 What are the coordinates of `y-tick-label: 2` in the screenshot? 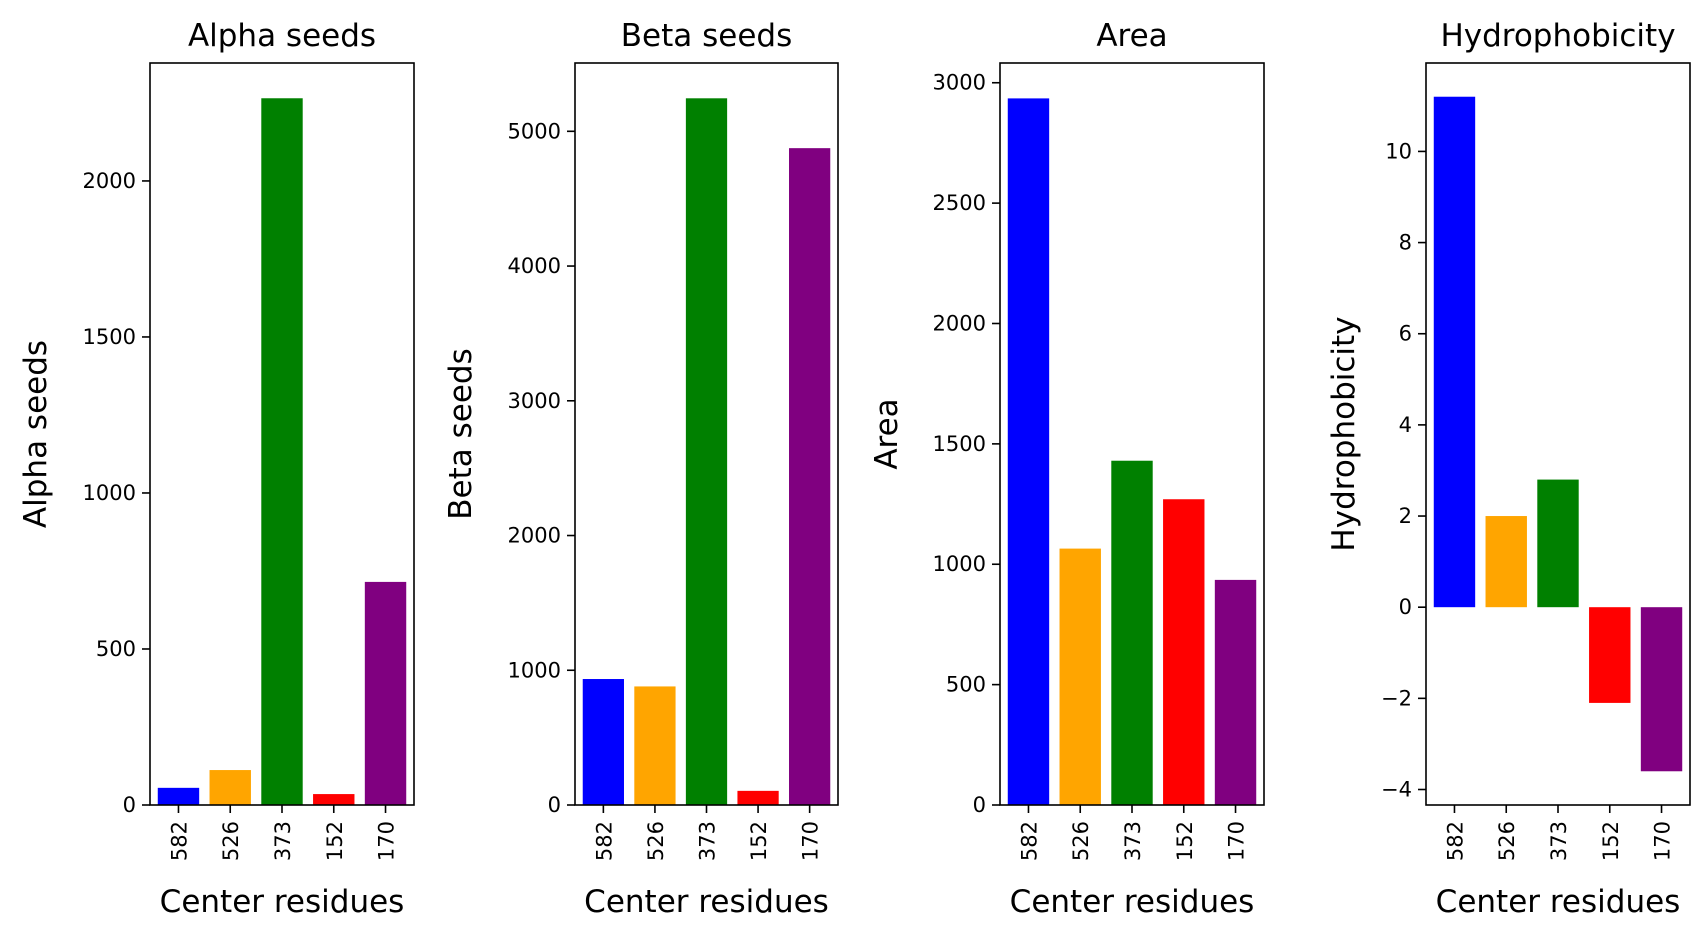 It's located at (1405, 516).